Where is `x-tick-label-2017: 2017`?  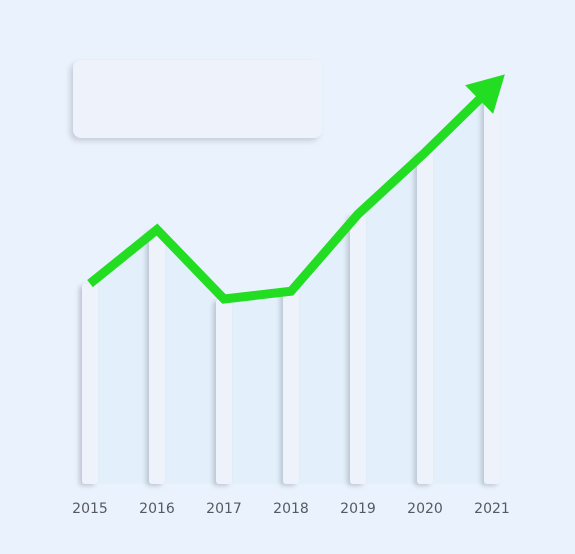 x-tick-label-2017: 2017 is located at coordinates (224, 509).